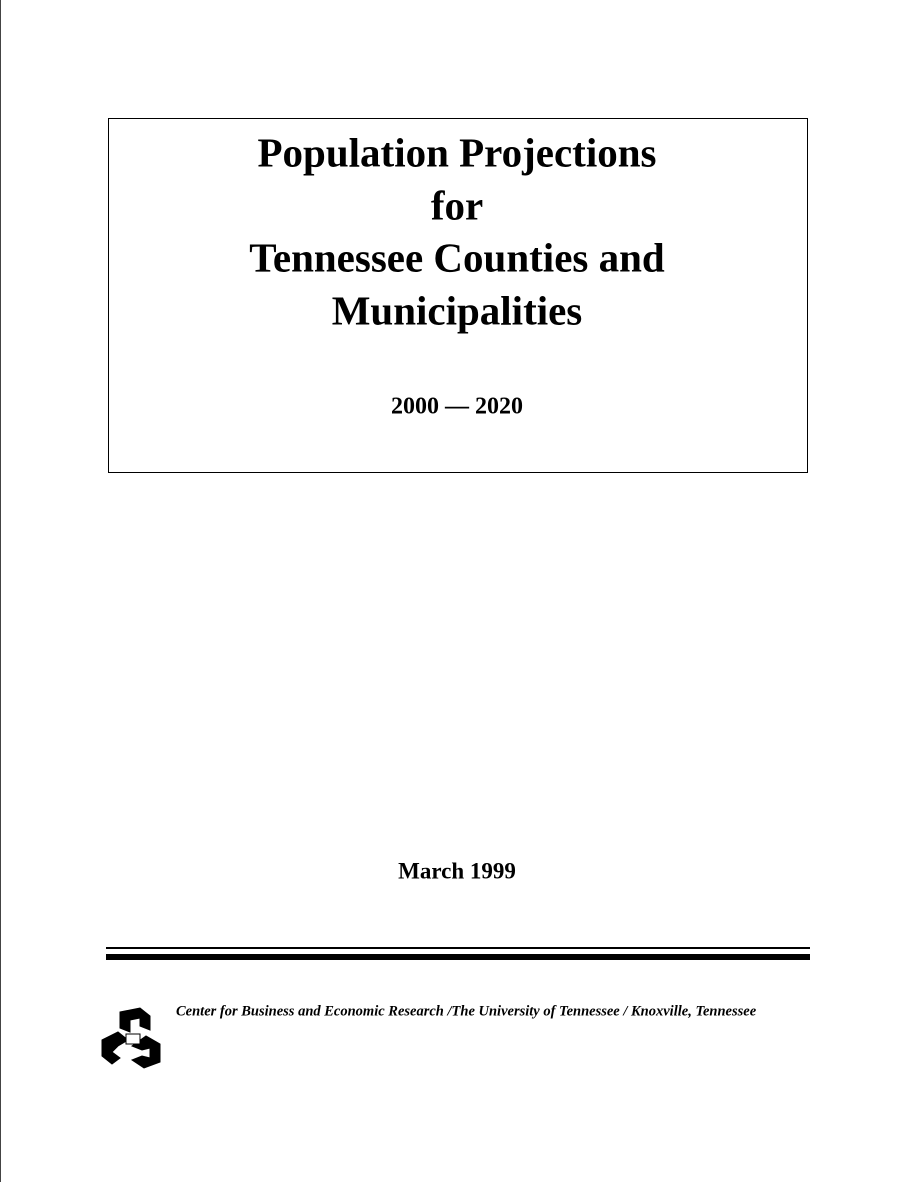 The image size is (916, 1182). What do you see at coordinates (457, 870) in the screenshot?
I see `date: March 1999` at bounding box center [457, 870].